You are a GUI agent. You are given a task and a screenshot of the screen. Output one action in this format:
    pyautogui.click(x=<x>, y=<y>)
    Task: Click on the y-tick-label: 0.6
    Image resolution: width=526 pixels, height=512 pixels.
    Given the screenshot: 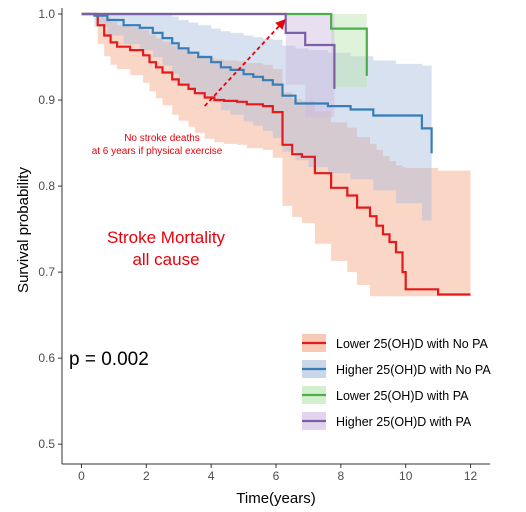 What is the action you would take?
    pyautogui.click(x=46, y=358)
    